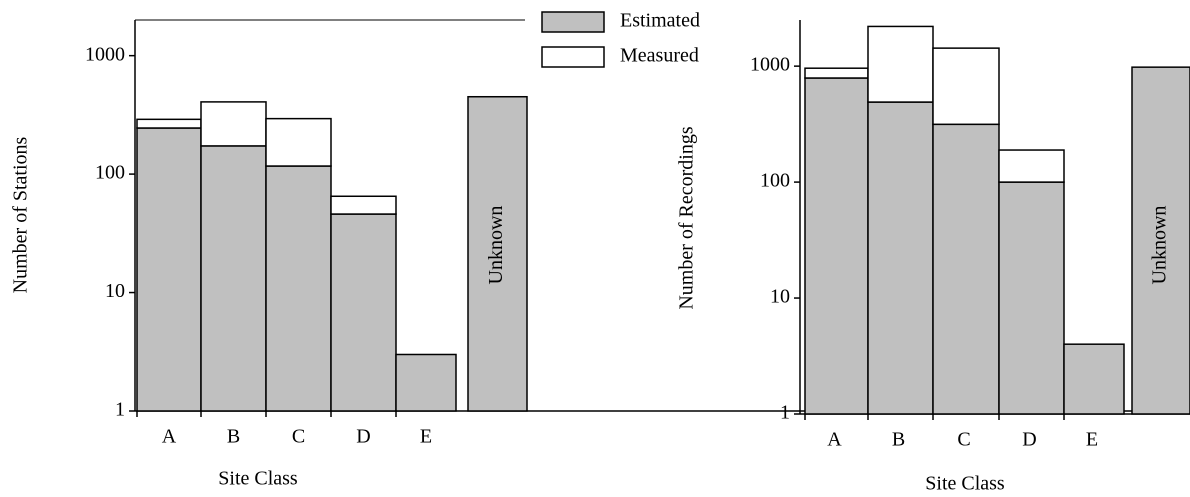 The height and width of the screenshot is (497, 1190). What do you see at coordinates (687, 218) in the screenshot?
I see `y-axis-title: Number of Recordings` at bounding box center [687, 218].